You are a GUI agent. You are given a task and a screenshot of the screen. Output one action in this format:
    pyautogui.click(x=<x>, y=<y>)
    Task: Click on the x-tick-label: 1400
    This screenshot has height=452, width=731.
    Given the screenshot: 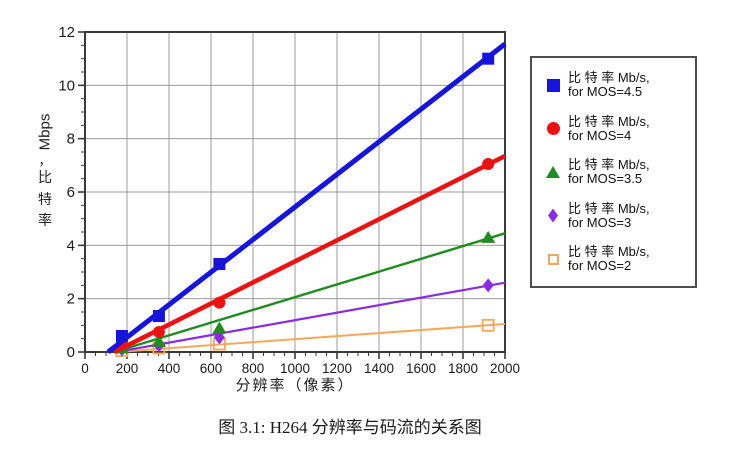 What is the action you would take?
    pyautogui.click(x=379, y=368)
    